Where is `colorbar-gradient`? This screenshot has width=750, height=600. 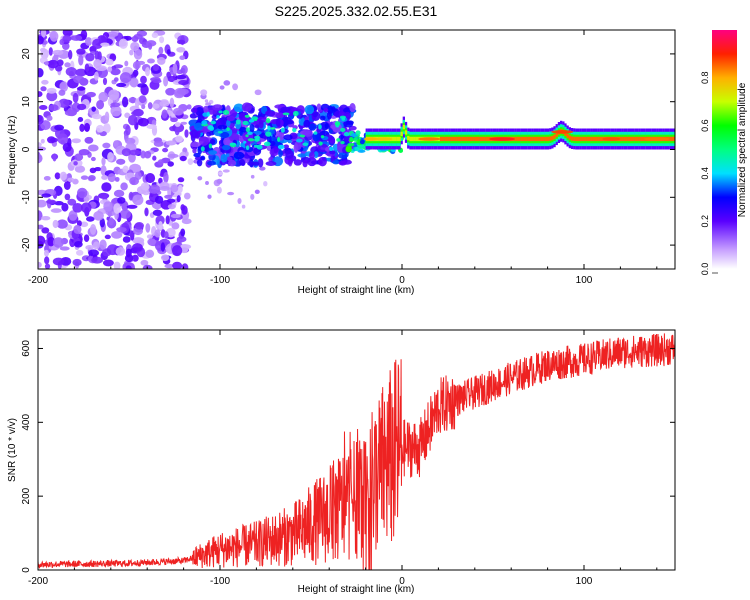
colorbar-gradient is located at coordinates (724, 149).